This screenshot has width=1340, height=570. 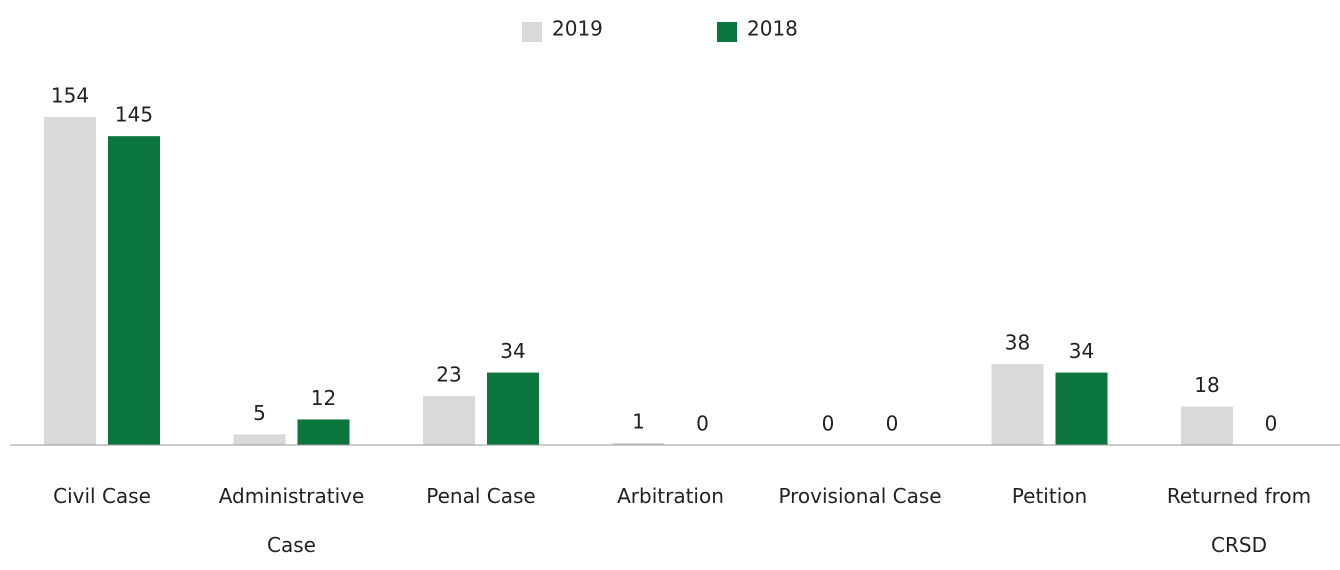 I want to click on value-label: 18, so click(x=1206, y=385).